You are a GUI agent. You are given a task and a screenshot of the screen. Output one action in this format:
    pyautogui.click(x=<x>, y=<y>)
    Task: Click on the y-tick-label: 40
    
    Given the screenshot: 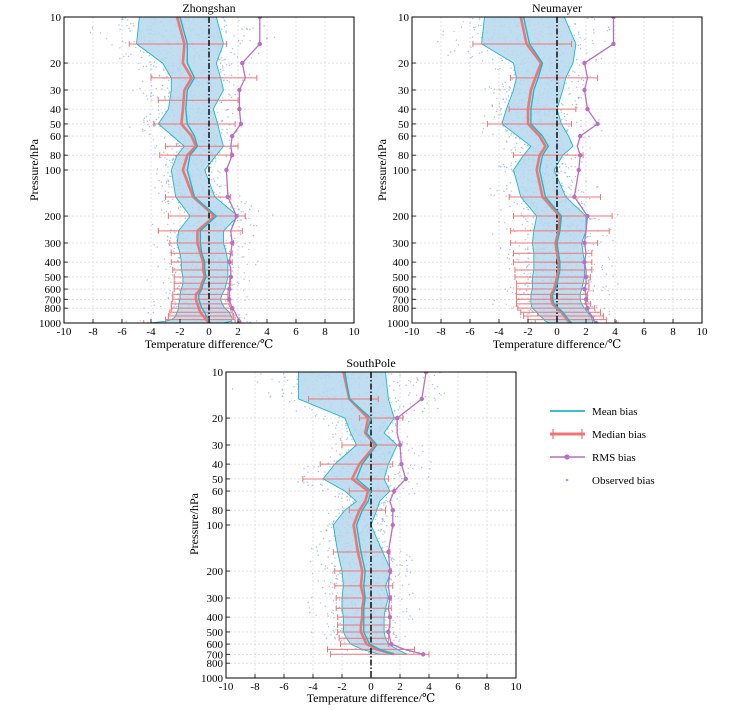 What is the action you would take?
    pyautogui.click(x=404, y=110)
    